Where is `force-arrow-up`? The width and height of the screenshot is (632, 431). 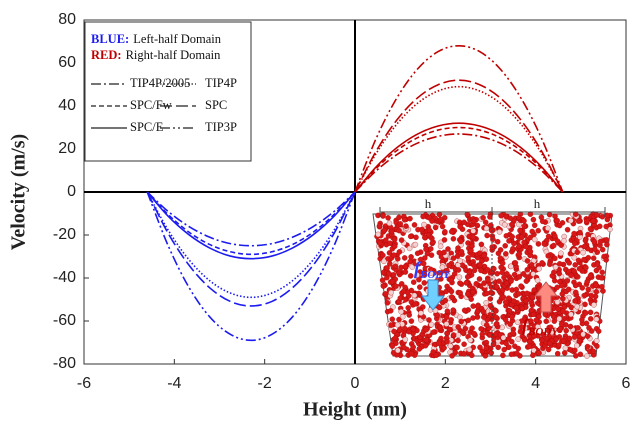
force-arrow-up is located at coordinates (546, 297).